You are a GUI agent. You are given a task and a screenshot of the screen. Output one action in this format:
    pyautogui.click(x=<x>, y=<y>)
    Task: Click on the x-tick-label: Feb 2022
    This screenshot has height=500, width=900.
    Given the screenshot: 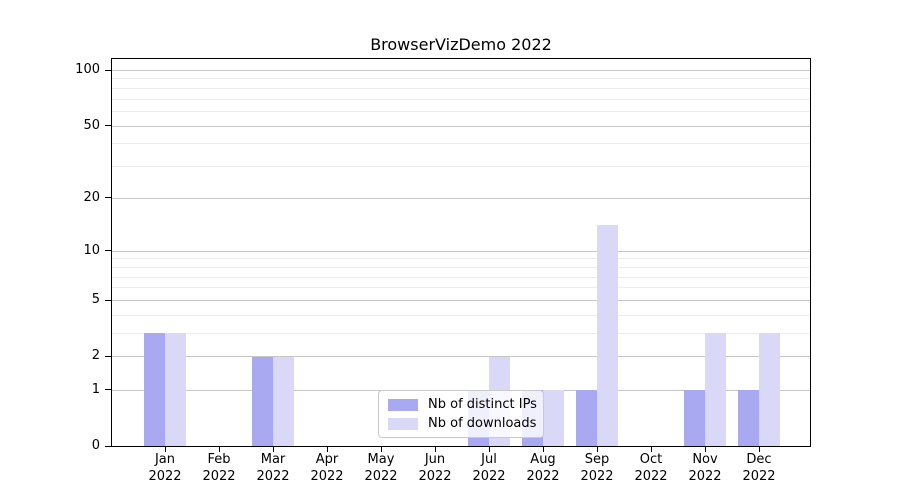 What is the action you would take?
    pyautogui.click(x=219, y=468)
    